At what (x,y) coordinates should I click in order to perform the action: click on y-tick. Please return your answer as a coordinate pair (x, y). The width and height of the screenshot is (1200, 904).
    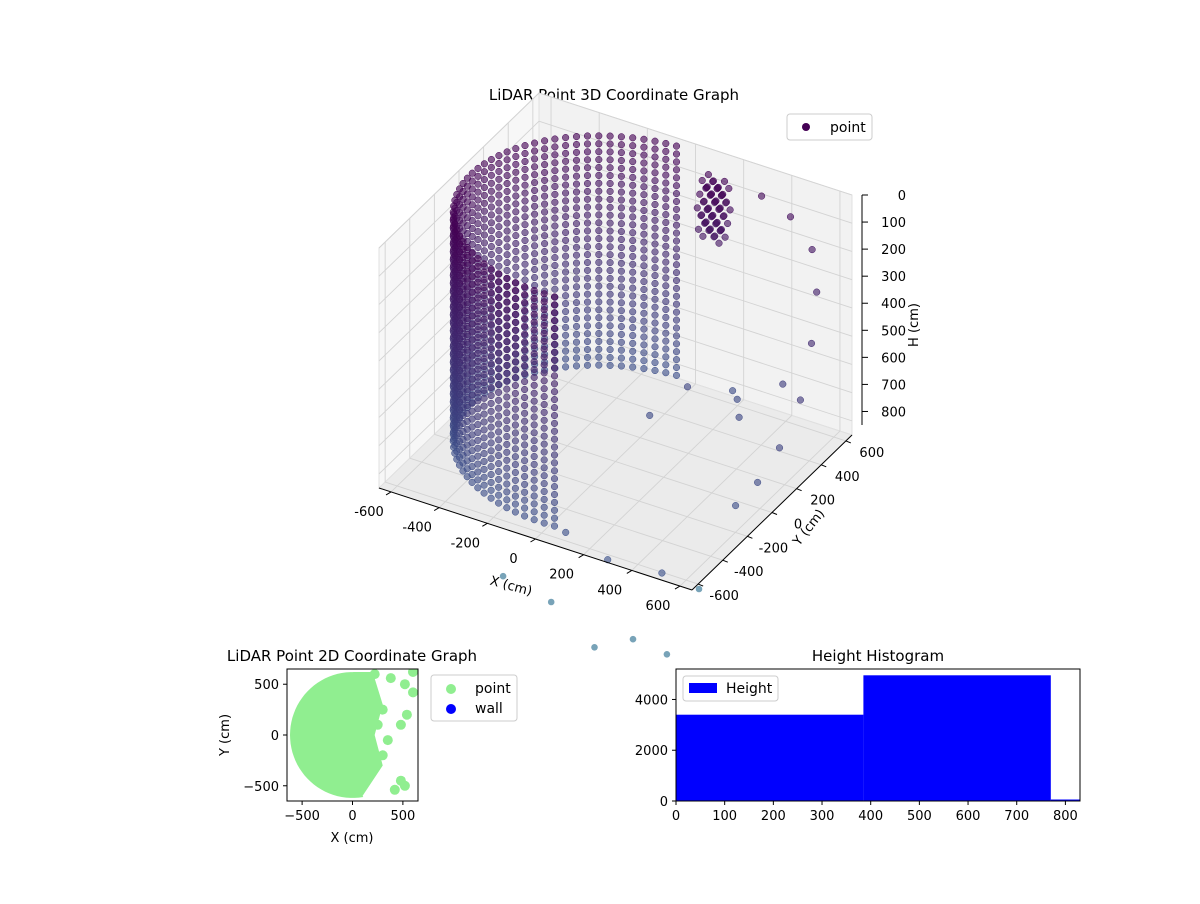
    Looking at the image, I should click on (774, 513).